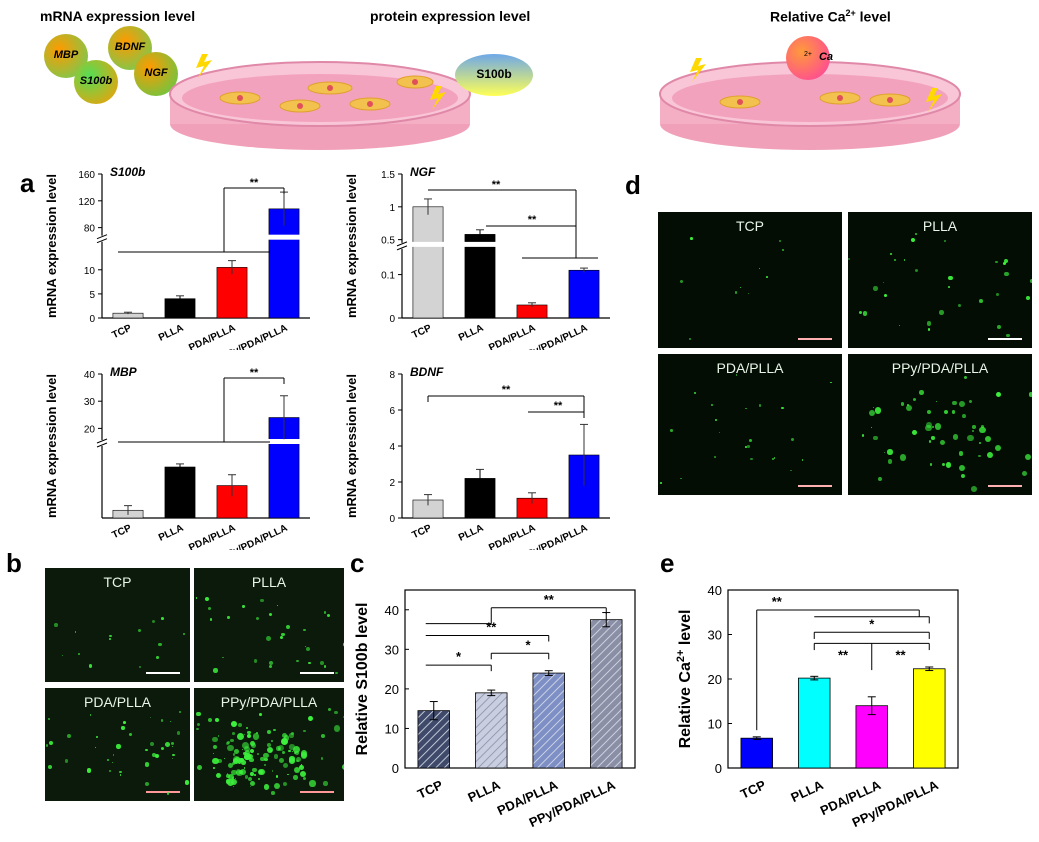  I want to click on petri-dish-left, so click(320, 102).